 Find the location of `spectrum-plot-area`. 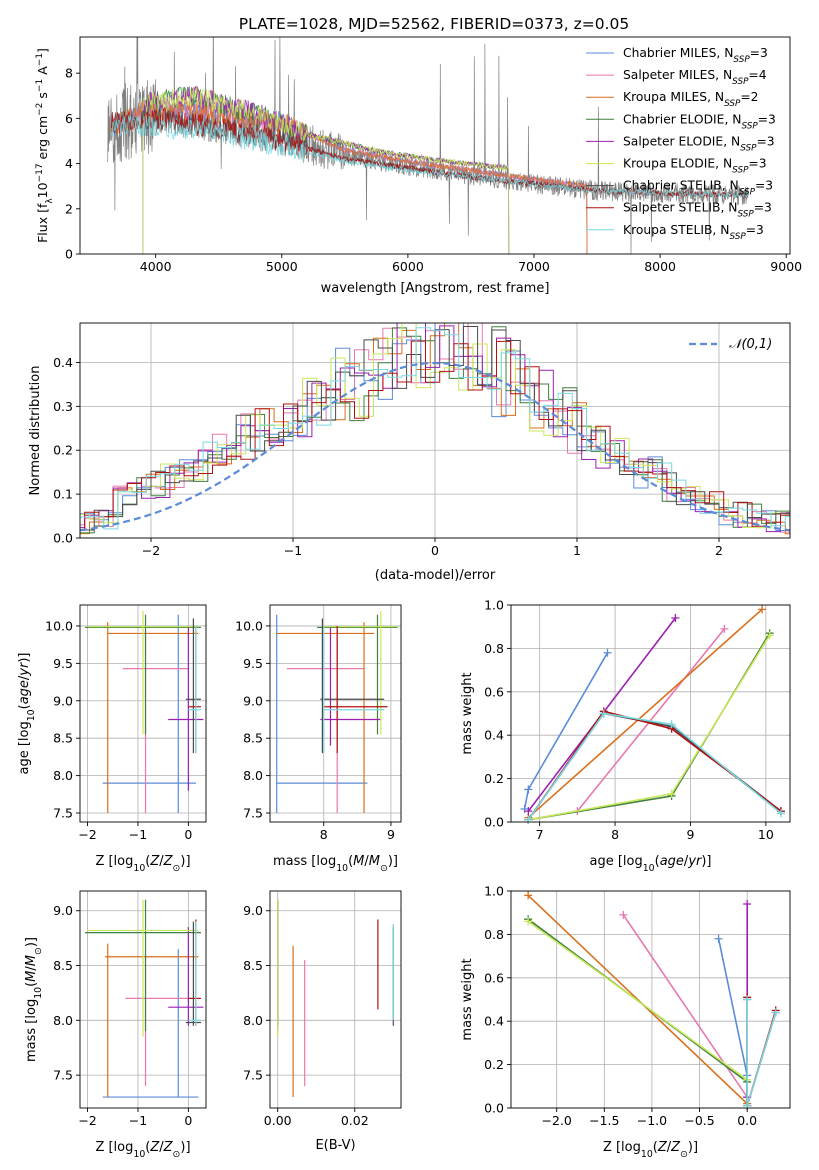

spectrum-plot-area is located at coordinates (428, 145).